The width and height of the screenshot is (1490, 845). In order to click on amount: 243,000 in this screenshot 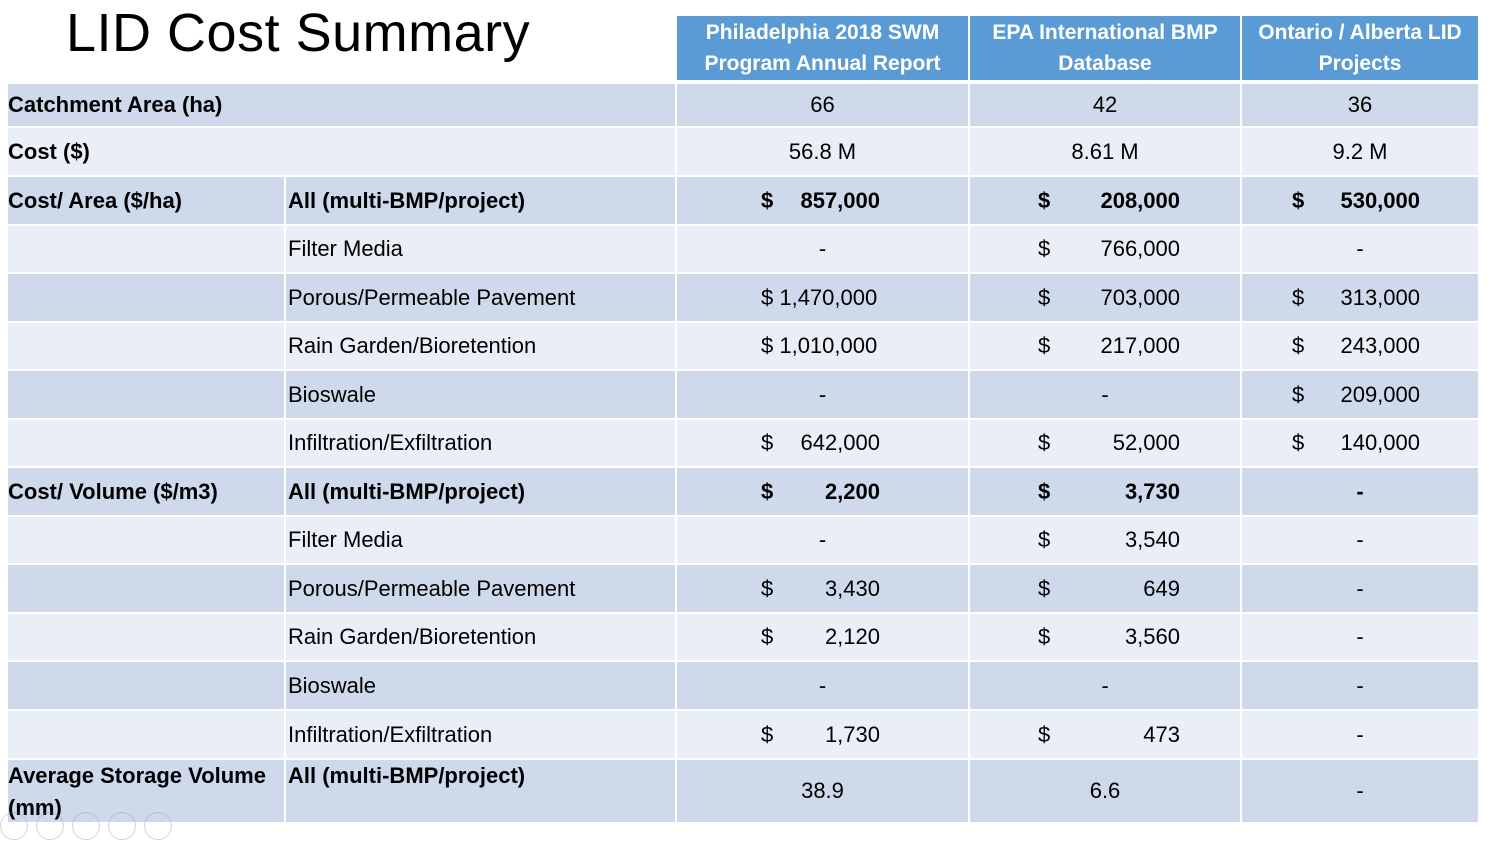, I will do `click(1380, 345)`.